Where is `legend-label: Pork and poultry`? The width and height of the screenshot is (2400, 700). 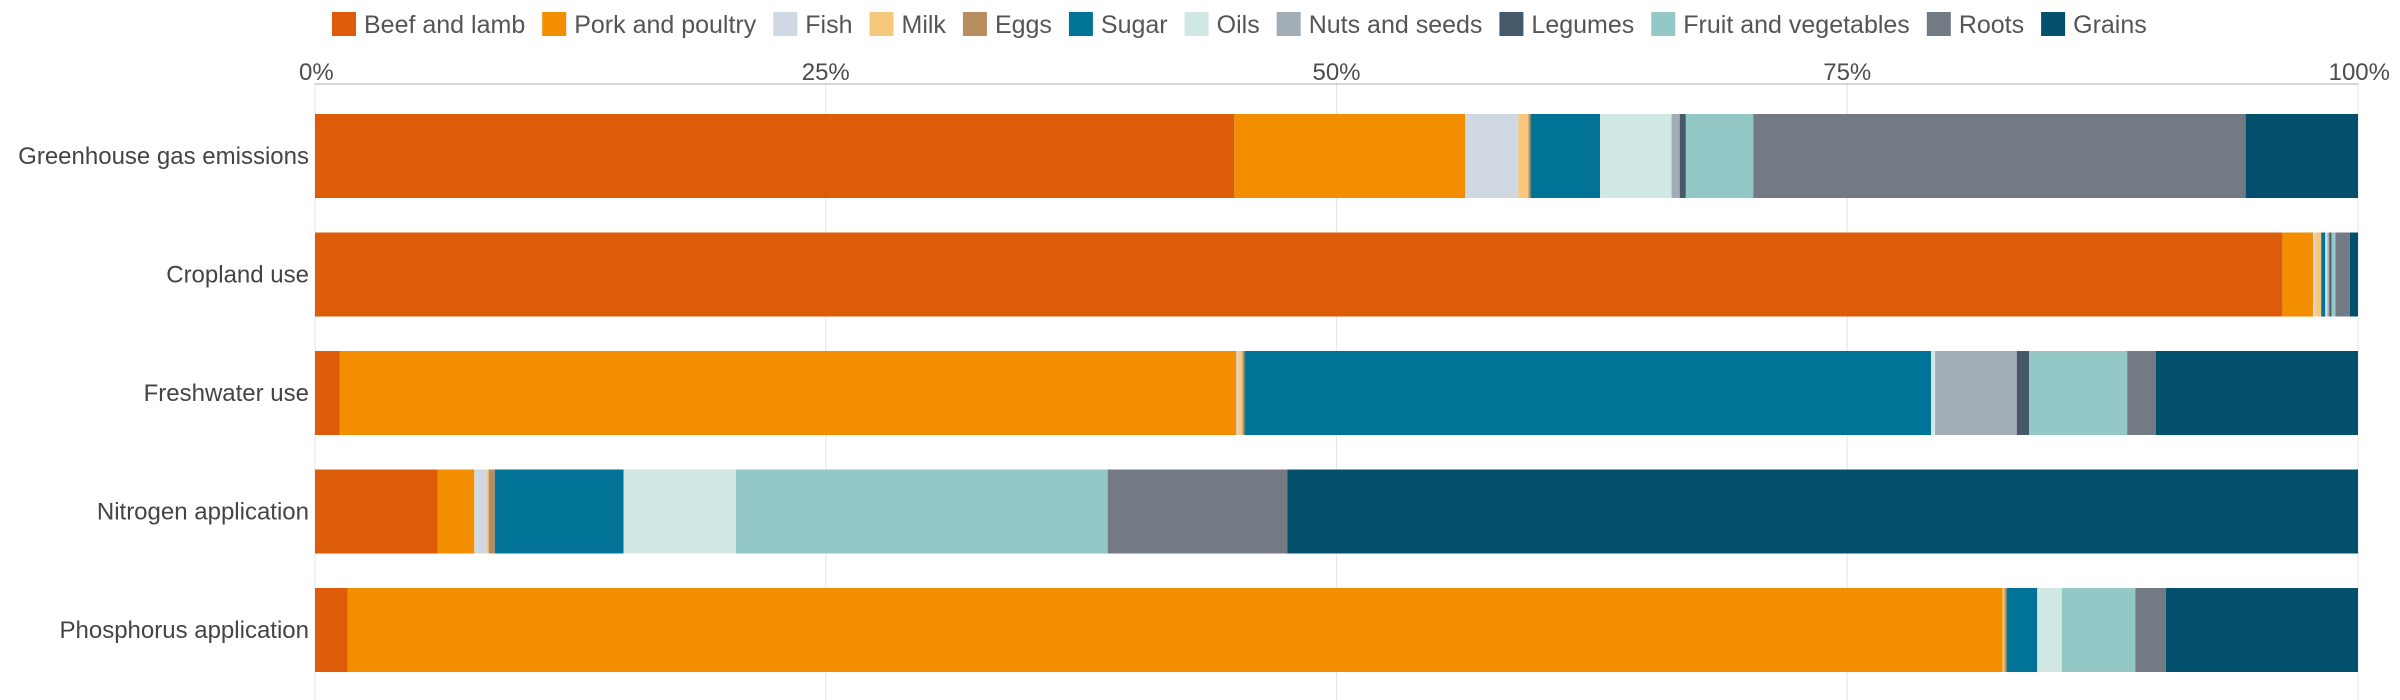
legend-label: Pork and poultry is located at coordinates (665, 25).